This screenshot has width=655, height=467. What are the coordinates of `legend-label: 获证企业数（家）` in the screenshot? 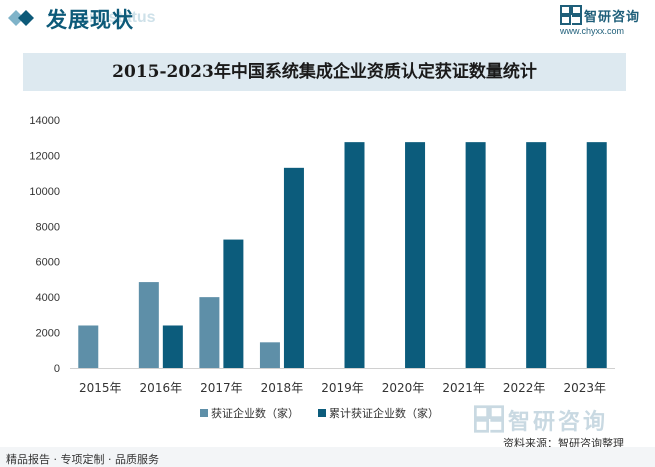 It's located at (255, 413).